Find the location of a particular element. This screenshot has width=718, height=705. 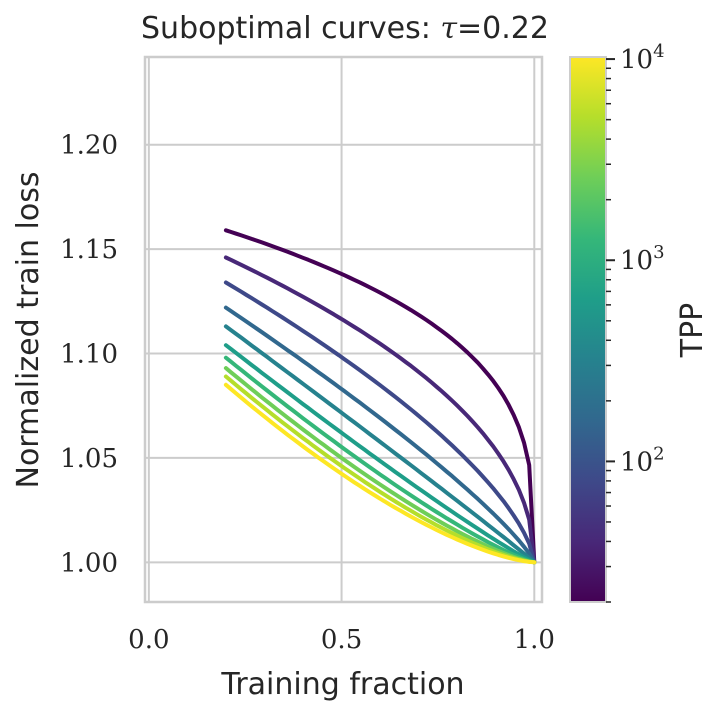

y-tick-labels: 1.00 1.05 1.10 1.15 1.20 is located at coordinates (89, 355).